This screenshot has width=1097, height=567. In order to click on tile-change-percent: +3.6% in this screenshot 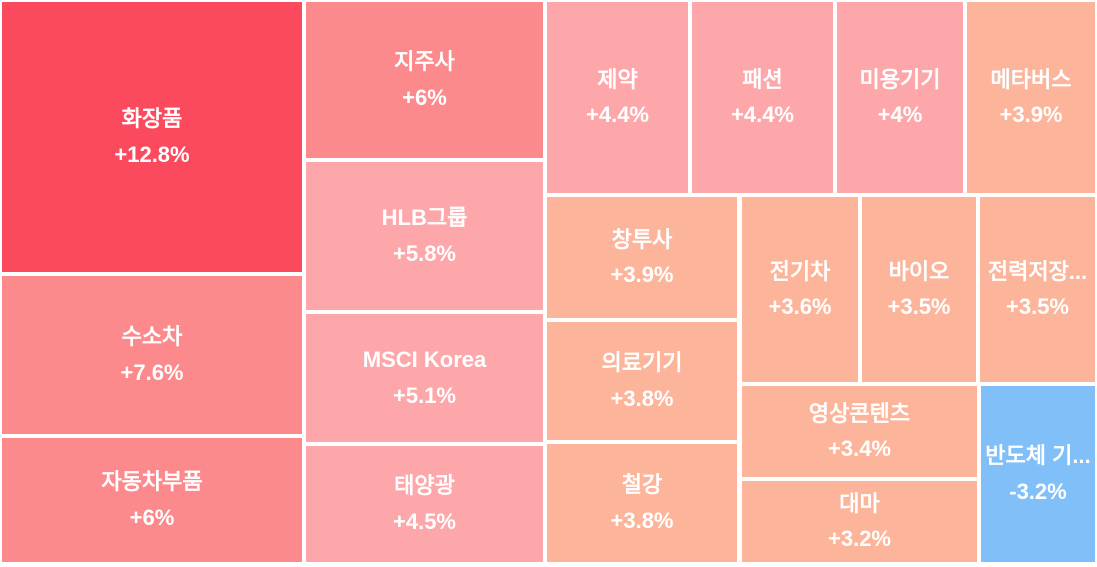, I will do `click(800, 306)`.